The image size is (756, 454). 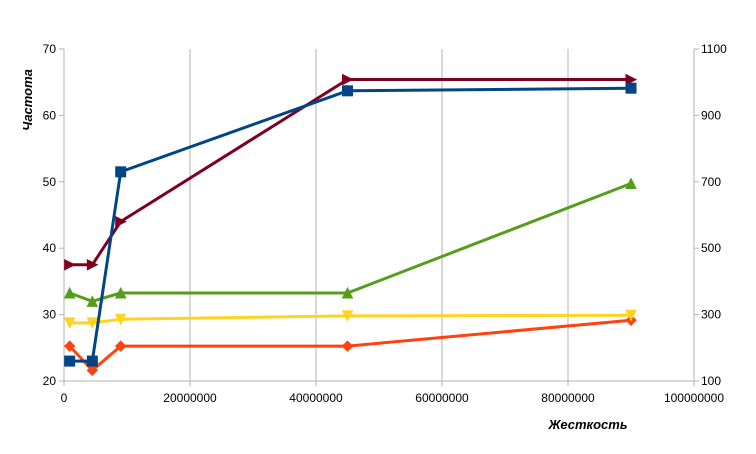 What do you see at coordinates (27, 100) in the screenshot?
I see `y-axis-title: Частота` at bounding box center [27, 100].